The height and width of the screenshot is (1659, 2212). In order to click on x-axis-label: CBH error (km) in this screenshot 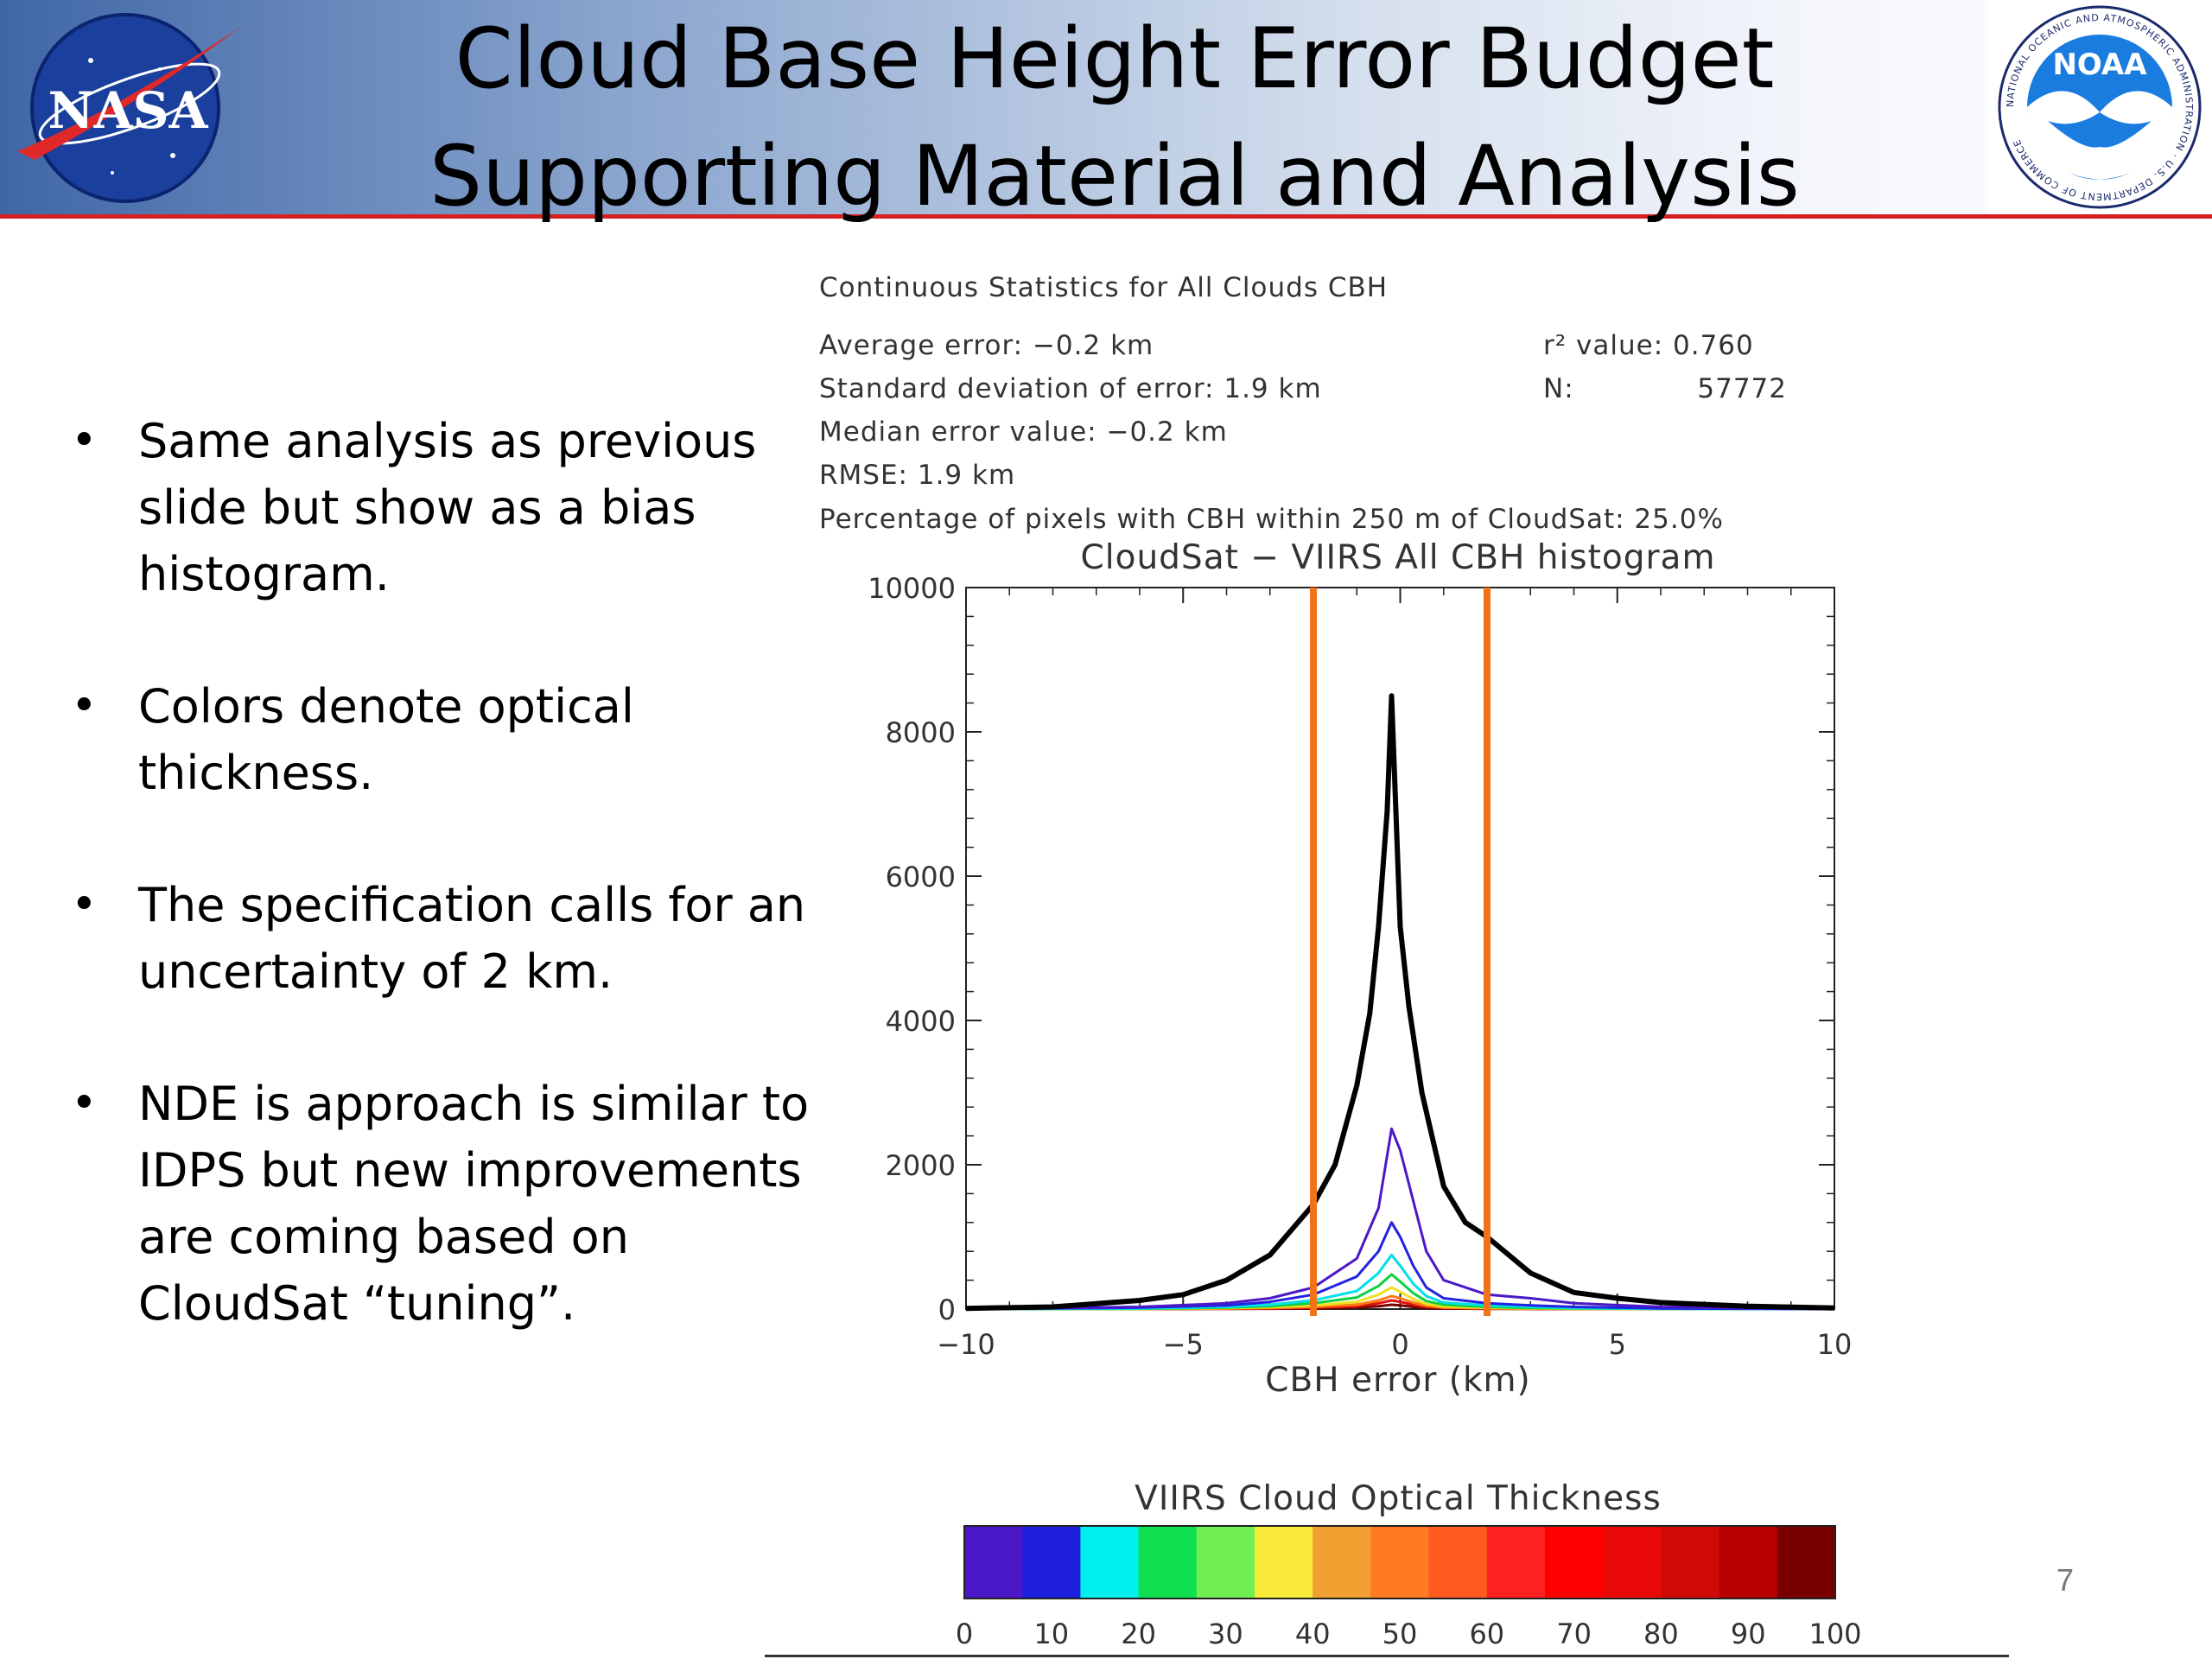, I will do `click(1398, 1380)`.